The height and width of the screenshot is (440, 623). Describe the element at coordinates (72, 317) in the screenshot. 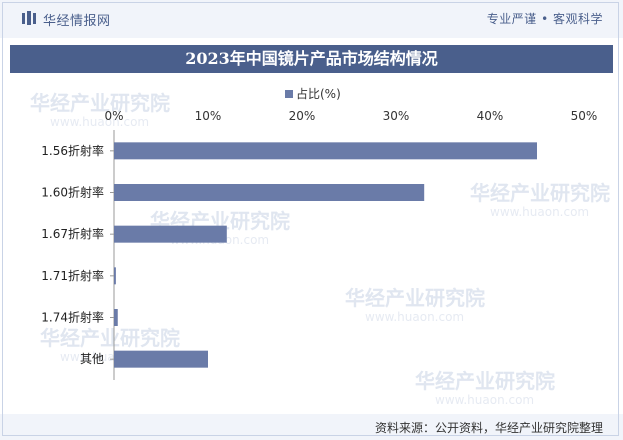

I see `y-category-label: 1.74折射率` at that location.